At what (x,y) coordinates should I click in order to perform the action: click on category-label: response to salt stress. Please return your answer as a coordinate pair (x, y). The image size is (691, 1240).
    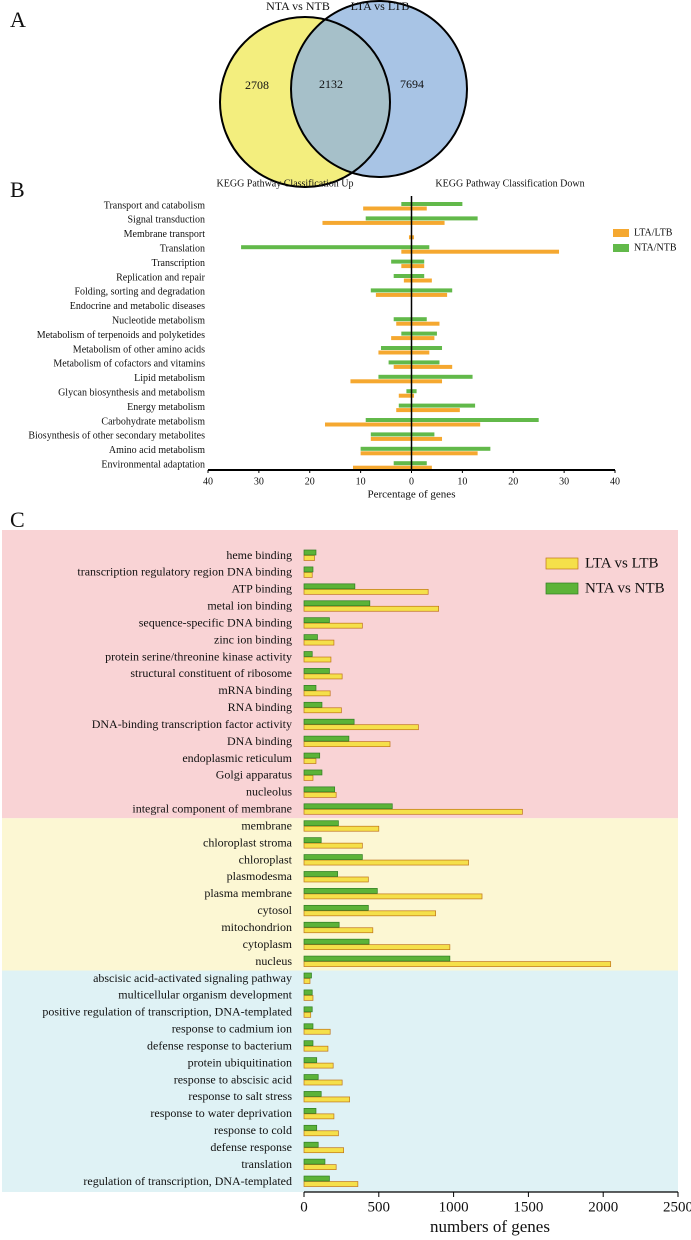
    Looking at the image, I should click on (240, 1096).